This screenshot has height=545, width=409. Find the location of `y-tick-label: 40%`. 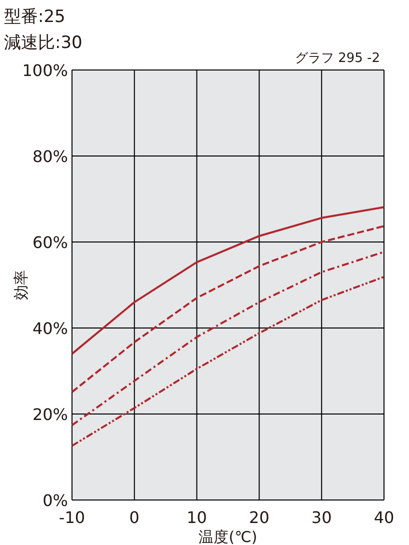

y-tick-label: 40% is located at coordinates (50, 328).